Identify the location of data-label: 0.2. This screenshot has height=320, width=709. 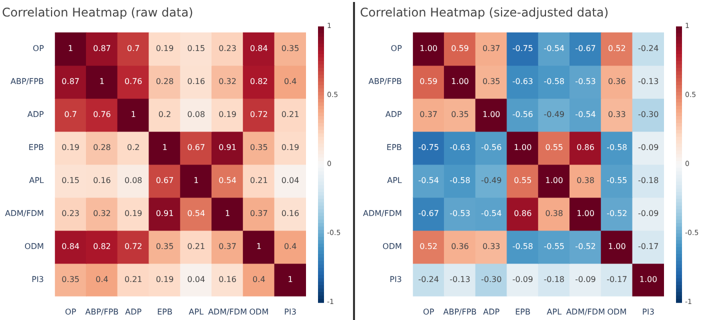
(133, 147).